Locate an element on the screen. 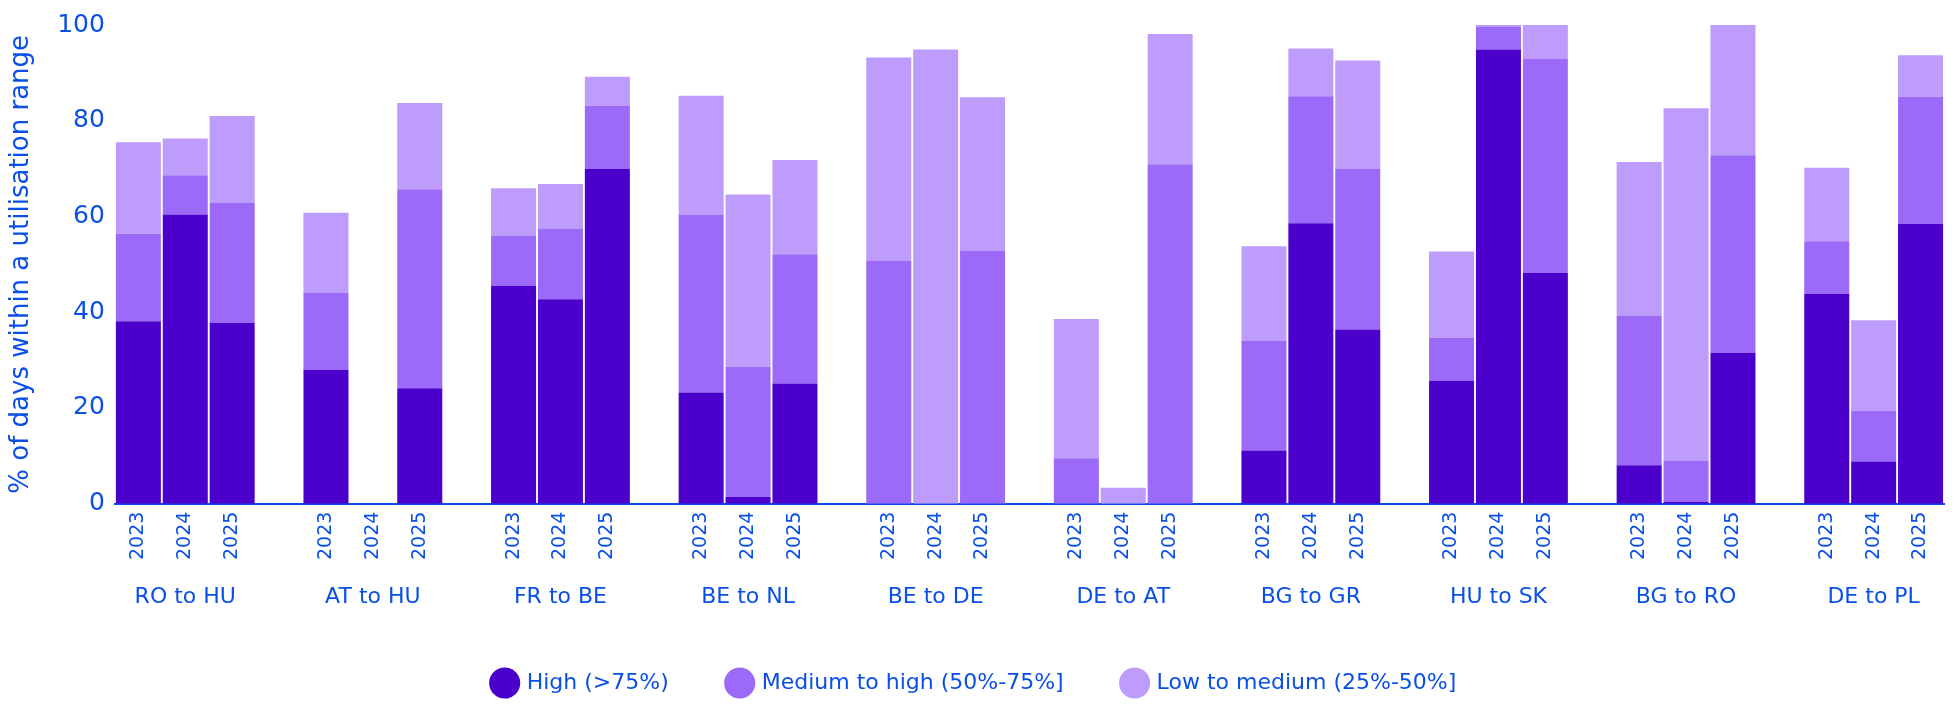  y-axis-title: % of days within a utilisation range is located at coordinates (19, 264).